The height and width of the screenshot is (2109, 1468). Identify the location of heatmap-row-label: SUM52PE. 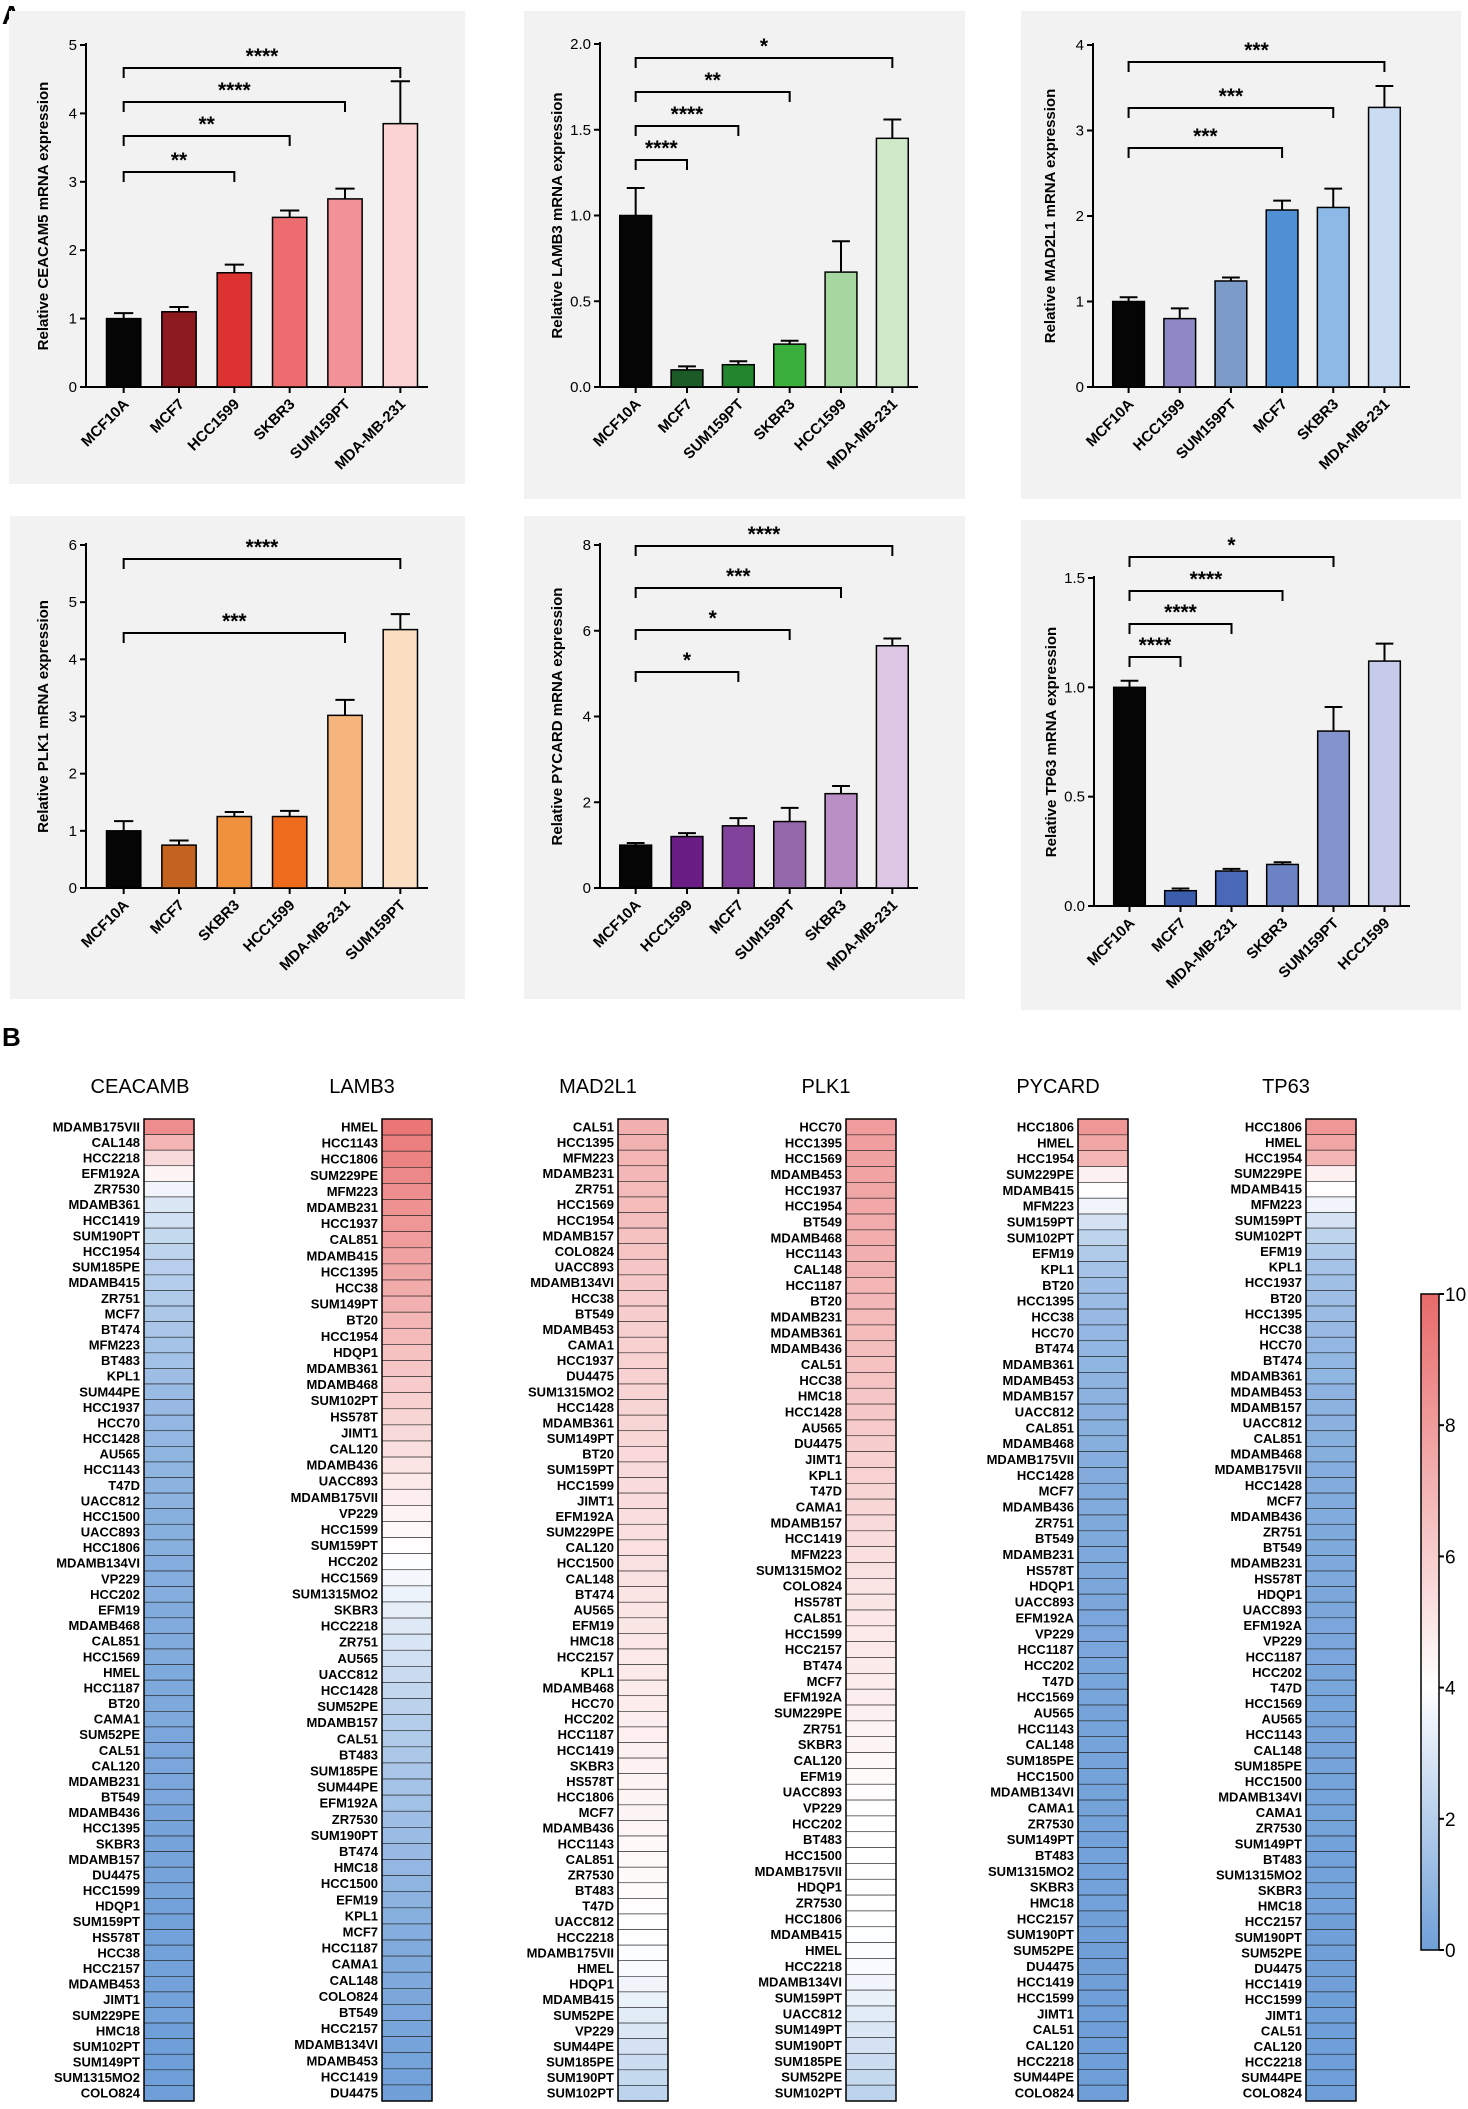
(811, 2077).